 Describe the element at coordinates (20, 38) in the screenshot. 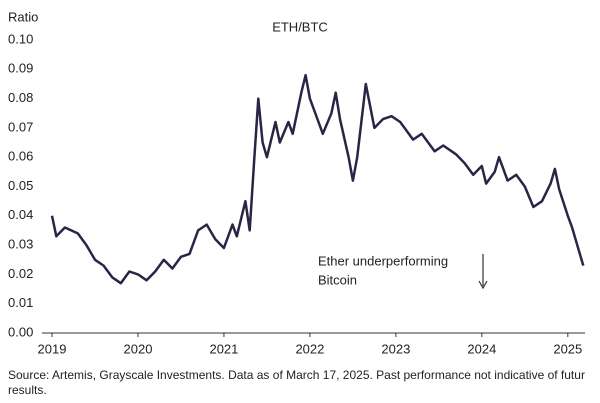

I see `y-tick-label: 0.10` at that location.